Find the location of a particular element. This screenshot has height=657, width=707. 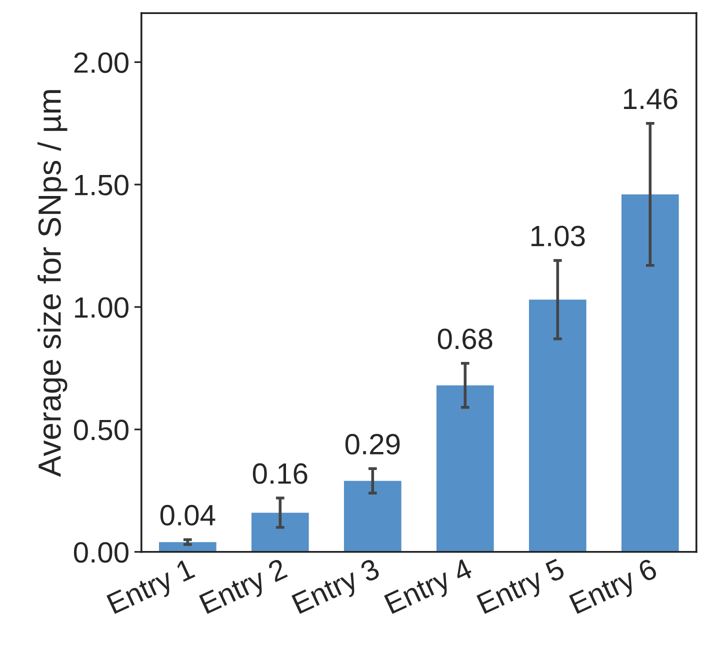

y-tick-label: 1.00 is located at coordinates (101, 307).